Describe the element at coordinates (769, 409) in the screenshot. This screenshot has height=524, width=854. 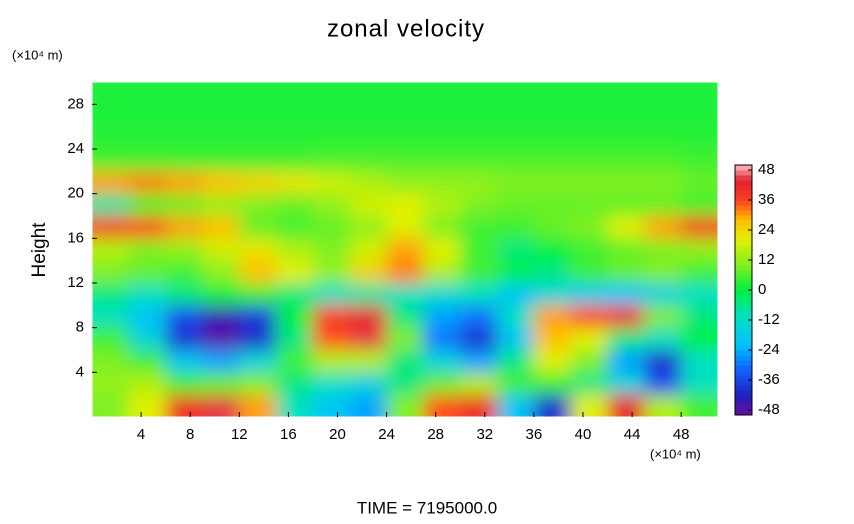
I see `colorbar-tick-label: -48` at that location.